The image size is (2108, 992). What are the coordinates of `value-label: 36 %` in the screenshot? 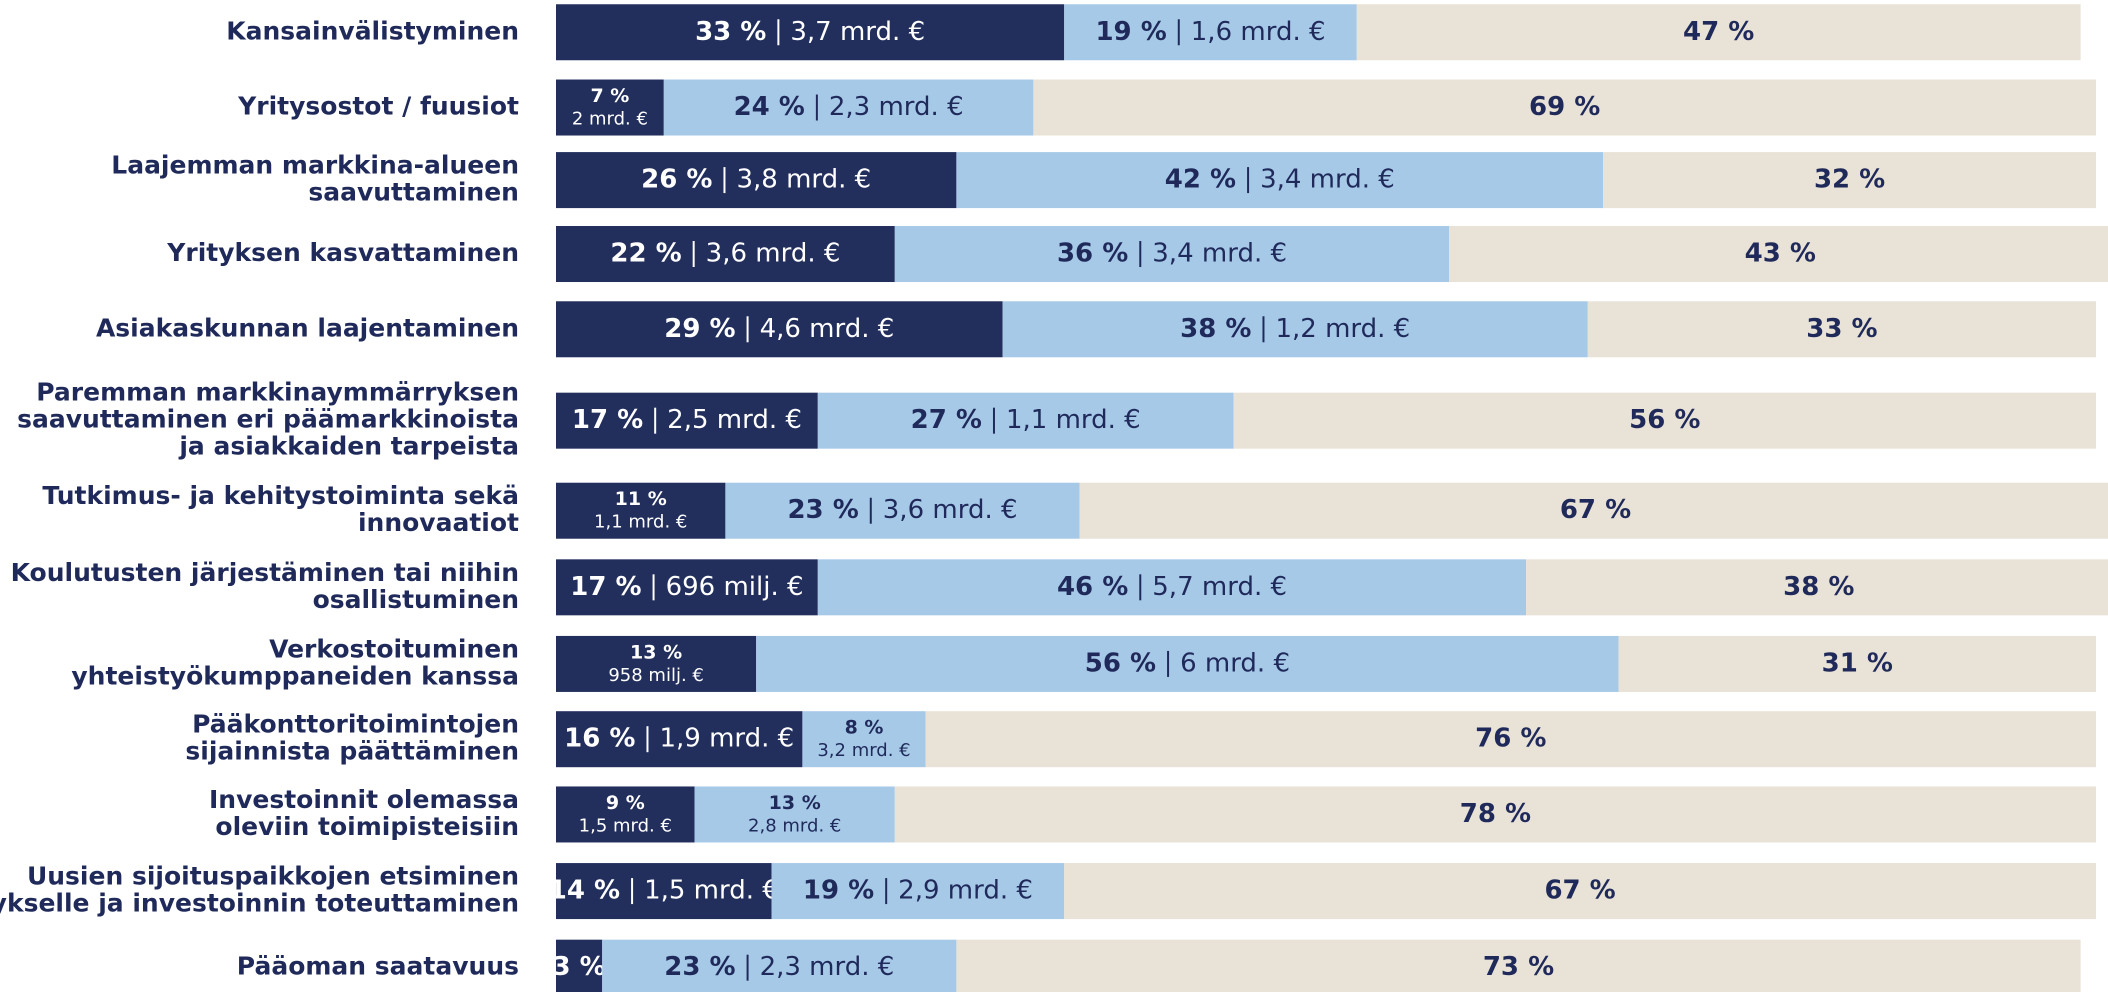 It's located at (1092, 254).